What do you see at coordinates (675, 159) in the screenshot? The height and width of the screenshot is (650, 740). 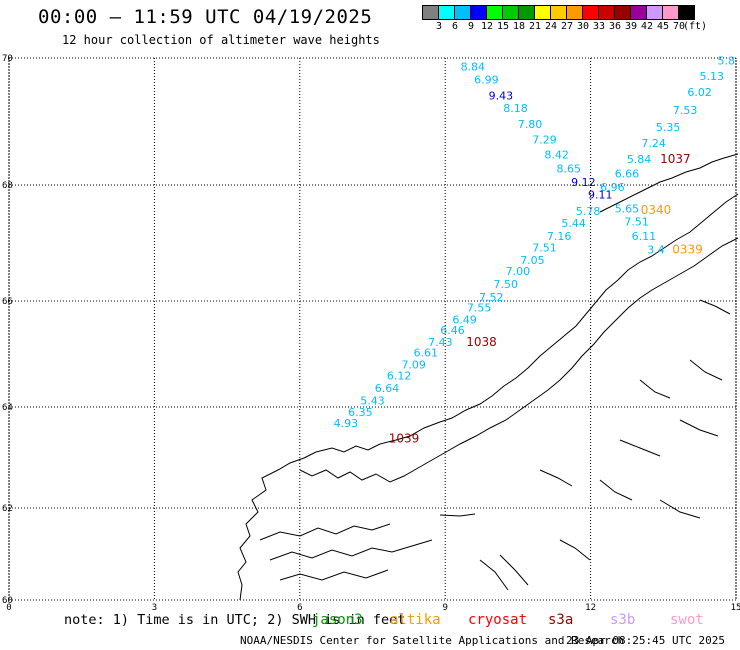 I see `pass-time-label: 1037` at bounding box center [675, 159].